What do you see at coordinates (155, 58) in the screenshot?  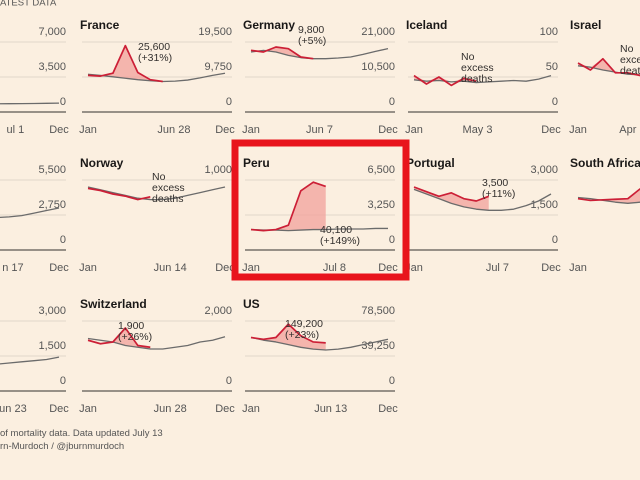 I see `annotation: (+31%)` at bounding box center [155, 58].